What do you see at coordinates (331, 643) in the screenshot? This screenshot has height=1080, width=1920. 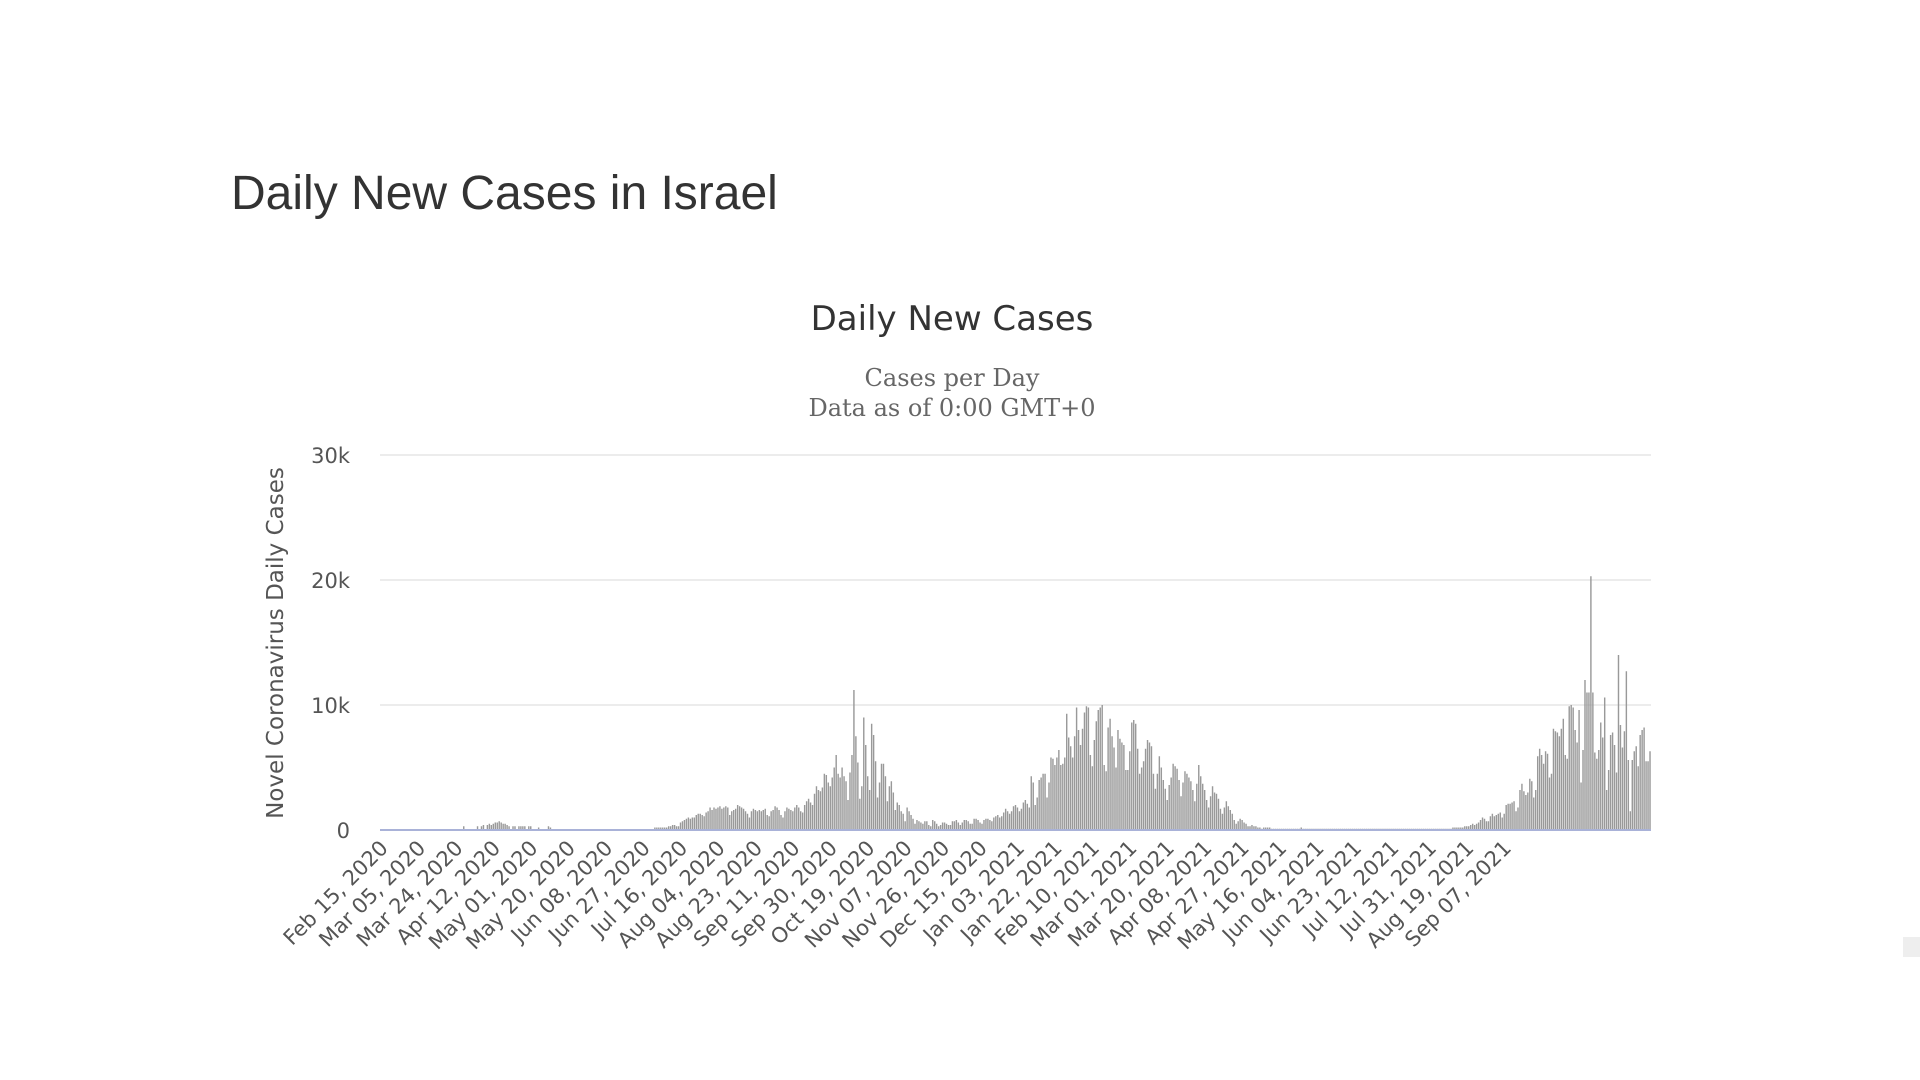 I see `y-axis-ticks: 0 10k 20k 30k` at bounding box center [331, 643].